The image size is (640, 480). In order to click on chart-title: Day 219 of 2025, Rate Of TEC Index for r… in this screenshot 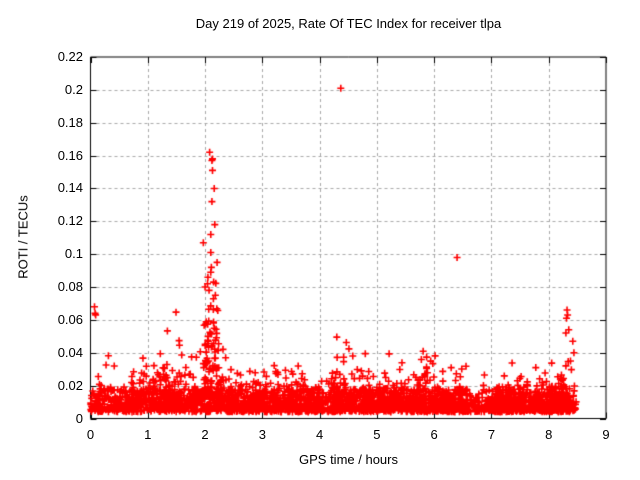, I will do `click(348, 23)`.